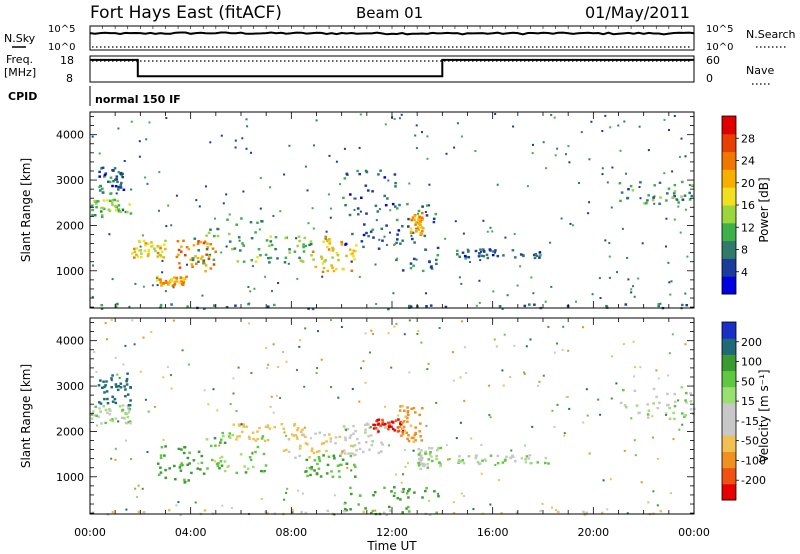 The image size is (800, 554). What do you see at coordinates (20, 72) in the screenshot?
I see `freq-unit: [MHz]` at bounding box center [20, 72].